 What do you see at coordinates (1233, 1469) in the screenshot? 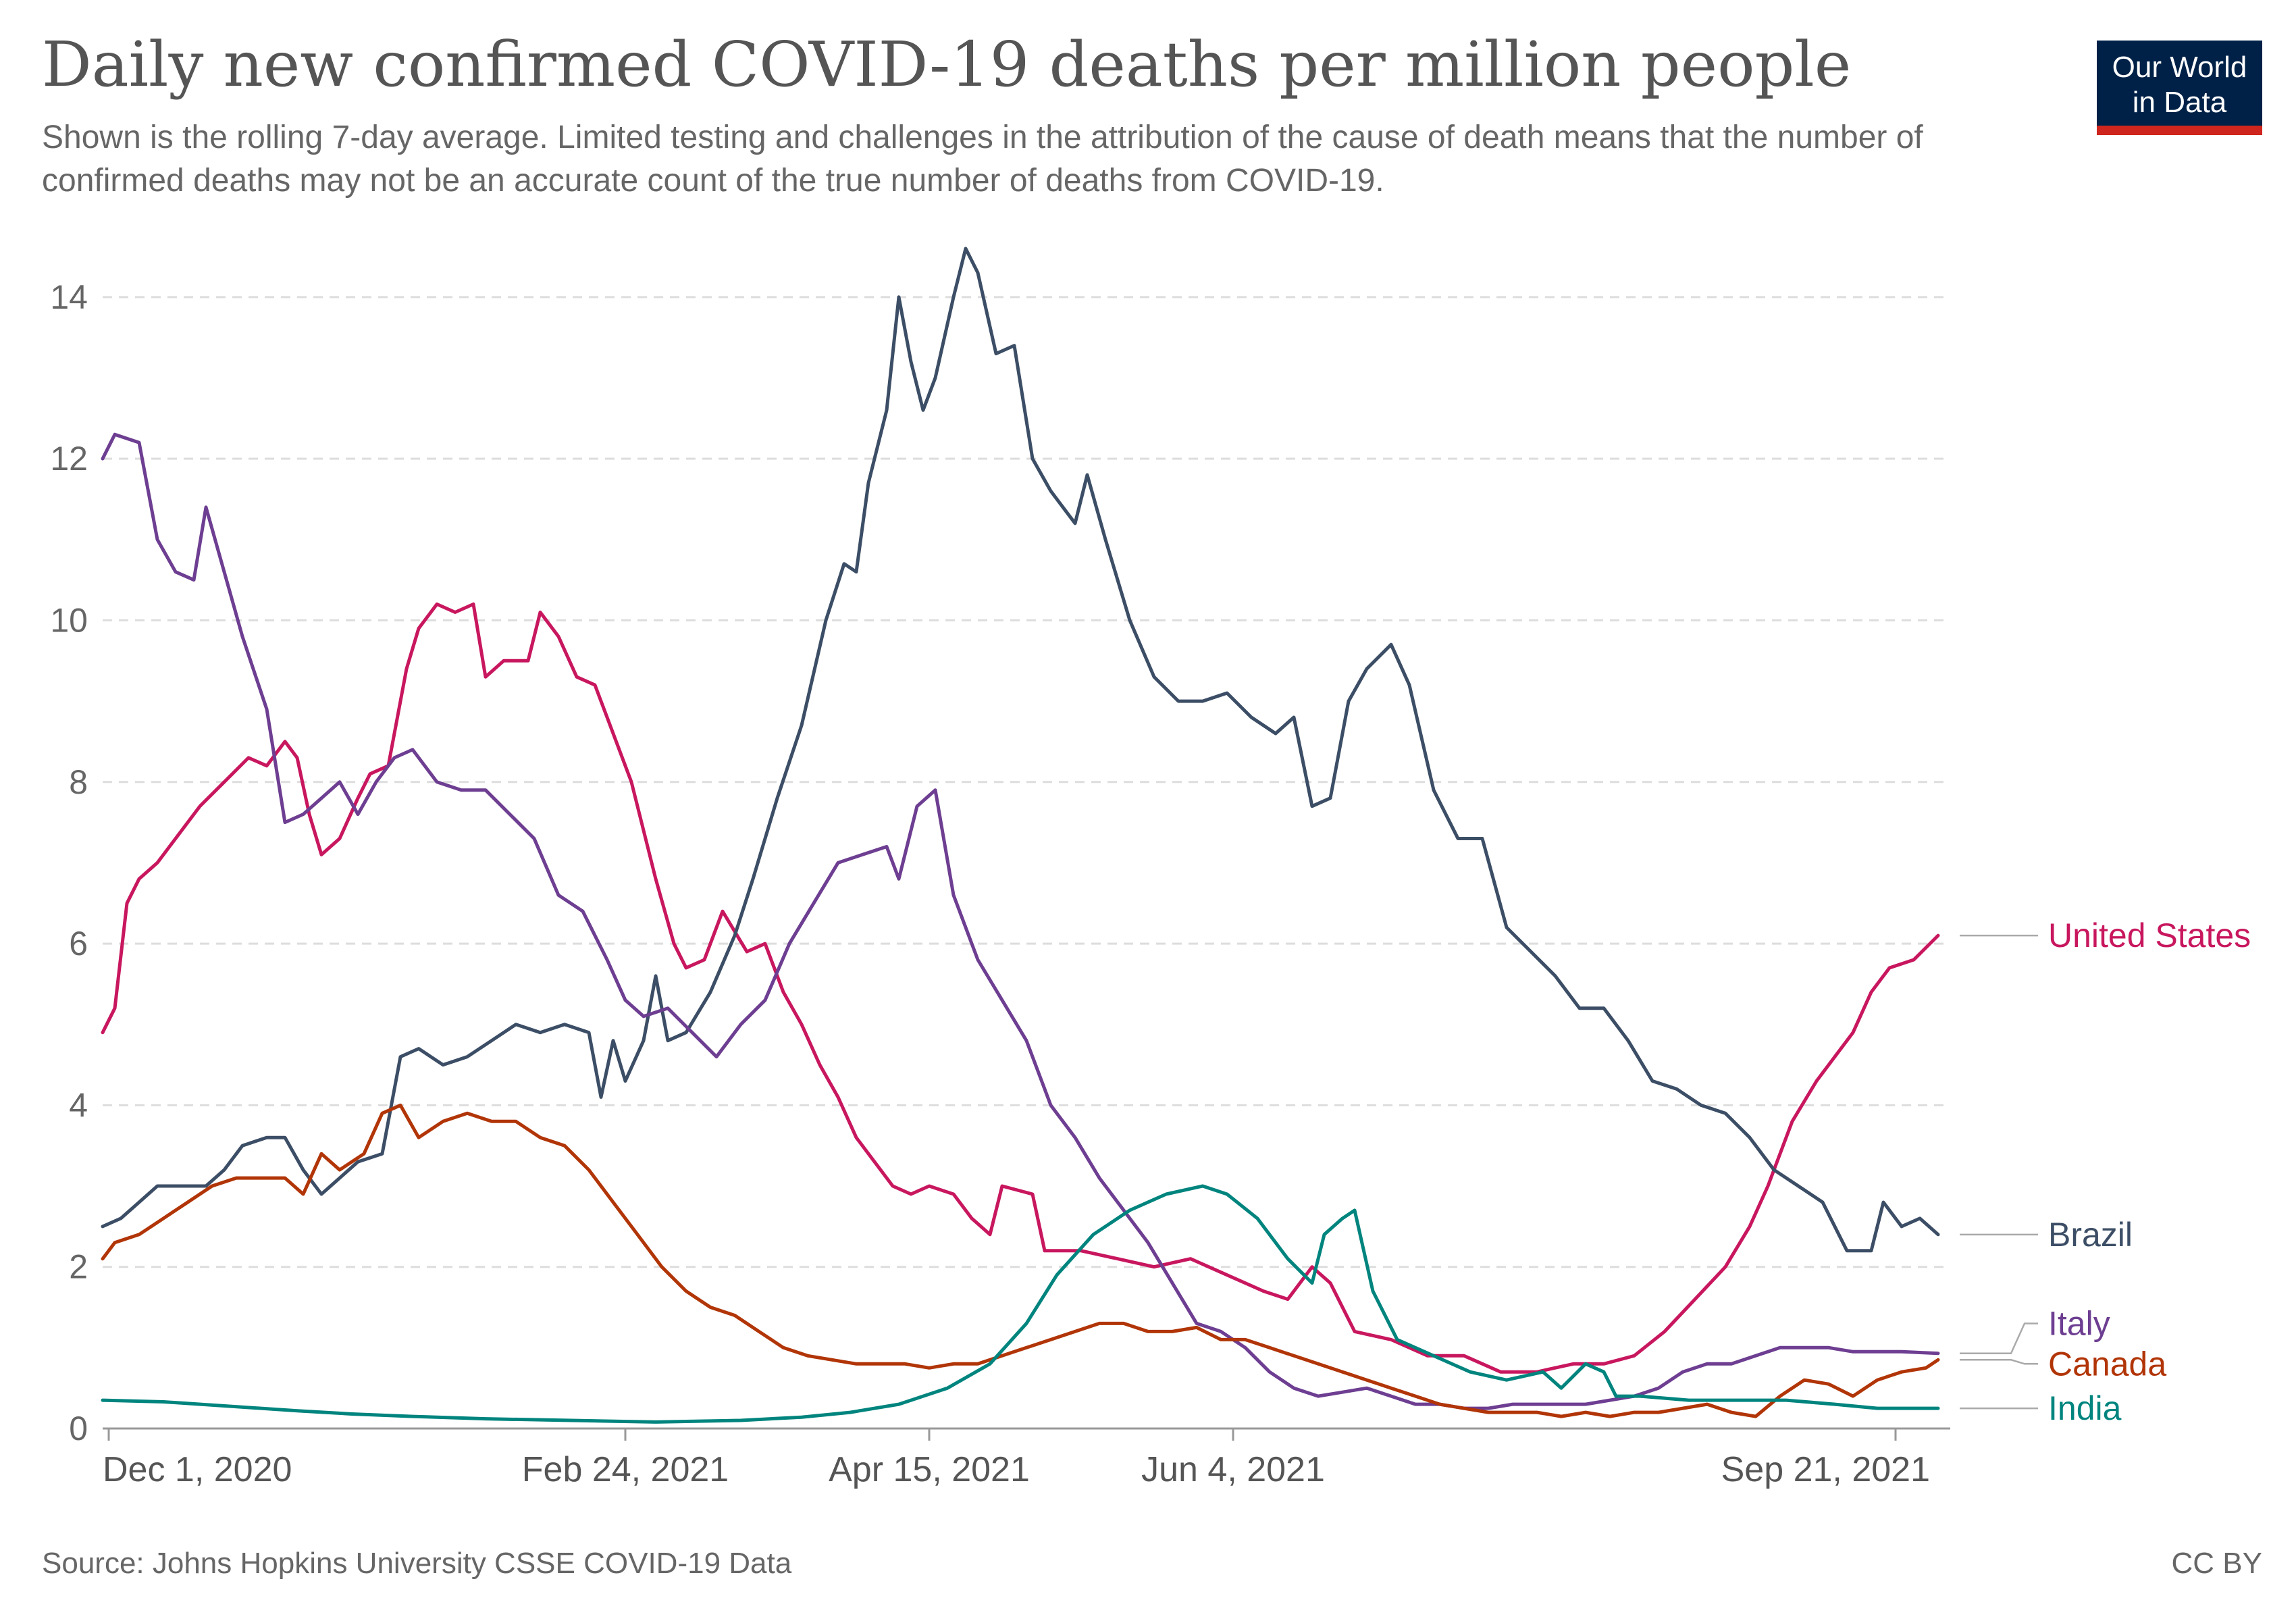
I see `x-tick-label: Jun 4, 2021` at bounding box center [1233, 1469].